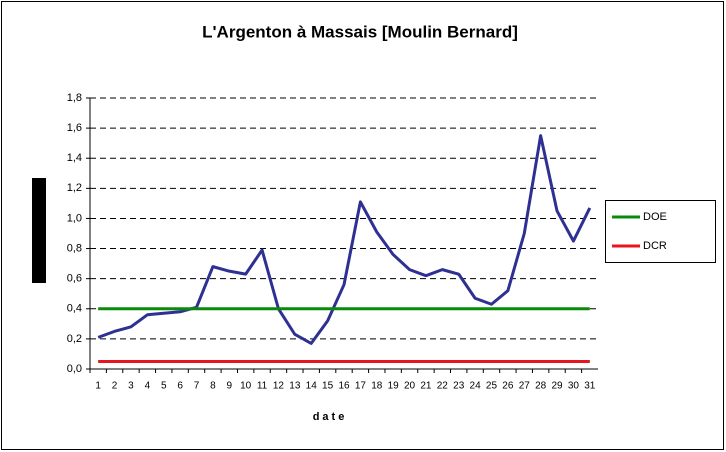 The height and width of the screenshot is (452, 726). Describe the element at coordinates (295, 386) in the screenshot. I see `x-tick-label: 13` at that location.